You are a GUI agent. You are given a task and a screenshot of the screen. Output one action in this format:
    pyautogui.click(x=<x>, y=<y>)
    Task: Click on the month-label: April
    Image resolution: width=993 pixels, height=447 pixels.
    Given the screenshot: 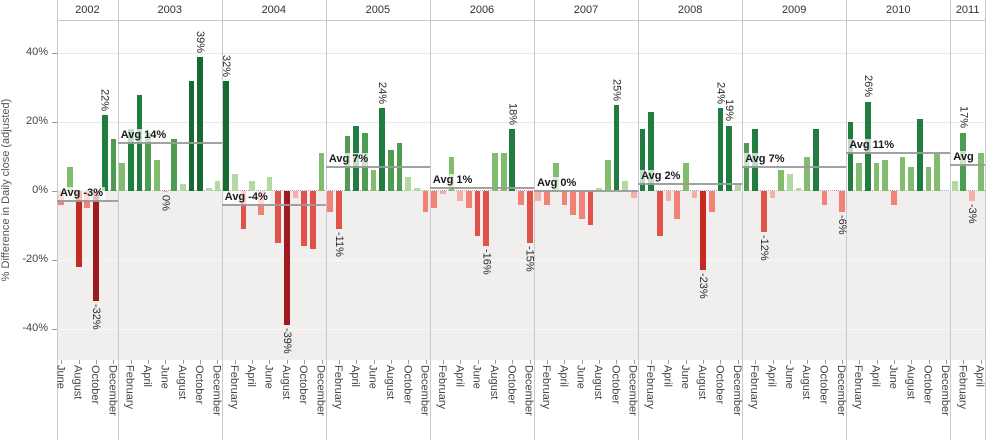 What is the action you would take?
    pyautogui.click(x=355, y=376)
    